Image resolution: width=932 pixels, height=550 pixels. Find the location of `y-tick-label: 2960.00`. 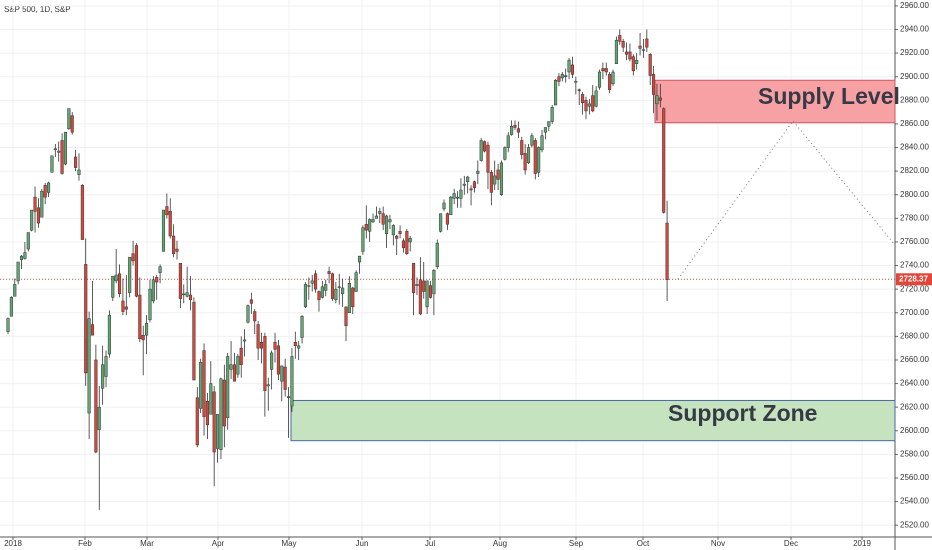

y-tick-label: 2960.00 is located at coordinates (914, 5).